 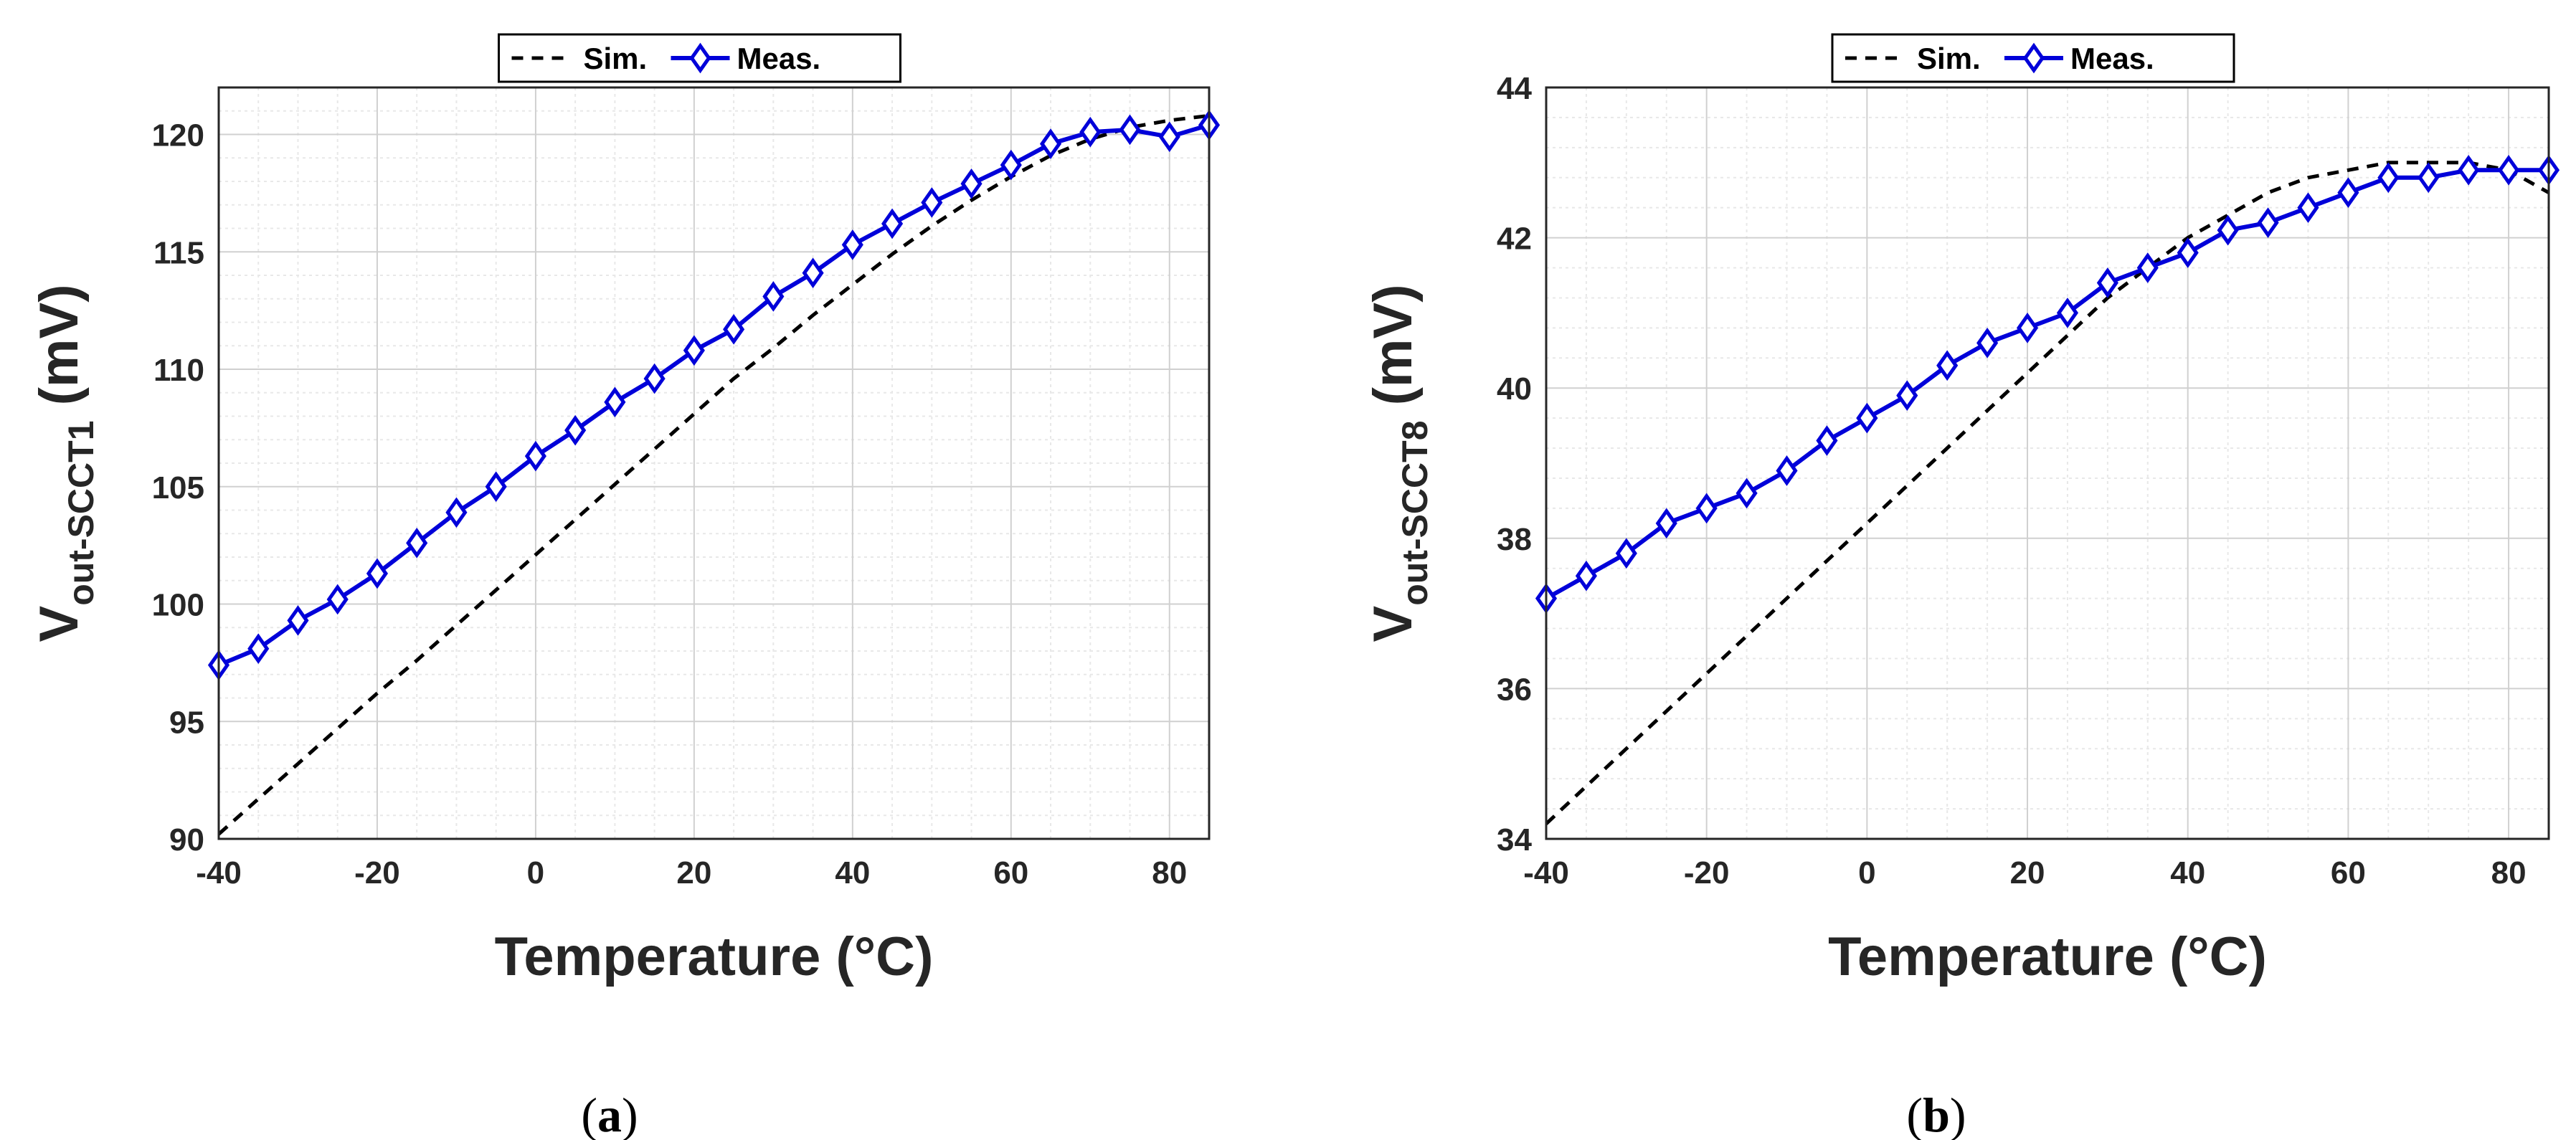 I want to click on panel-b-y-axis-label: Vout-SCCT8 (mV), so click(x=1399, y=463).